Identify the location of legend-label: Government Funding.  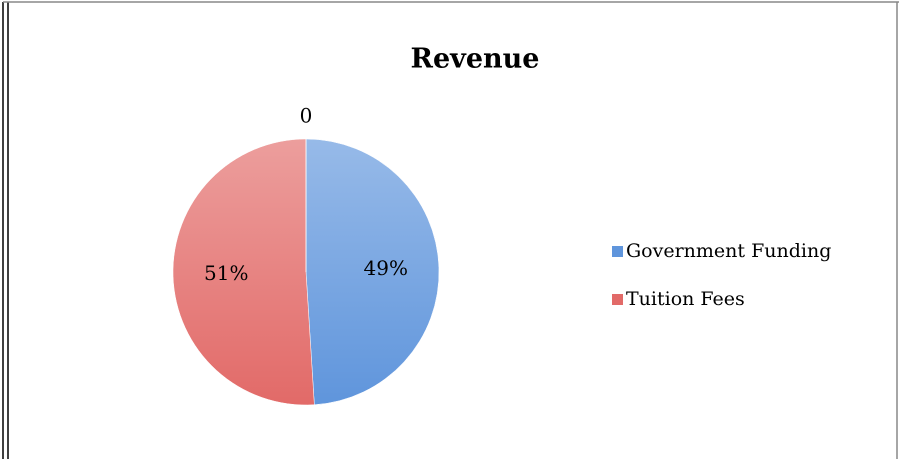
(728, 251).